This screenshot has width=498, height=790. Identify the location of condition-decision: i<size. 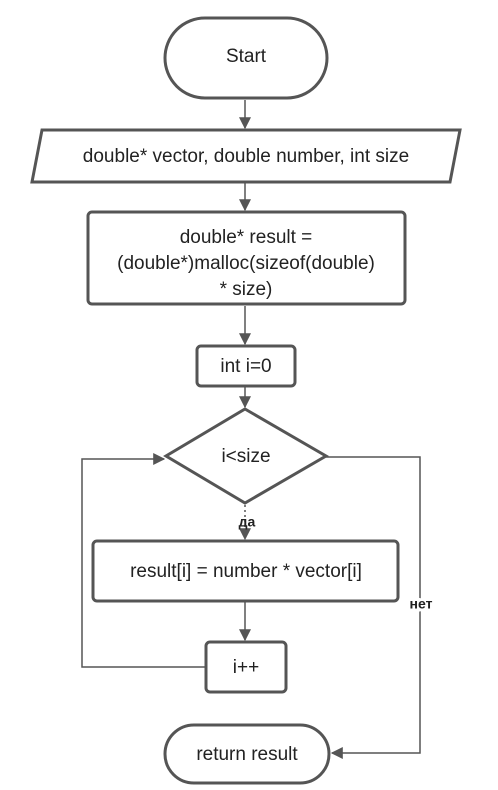
(246, 456).